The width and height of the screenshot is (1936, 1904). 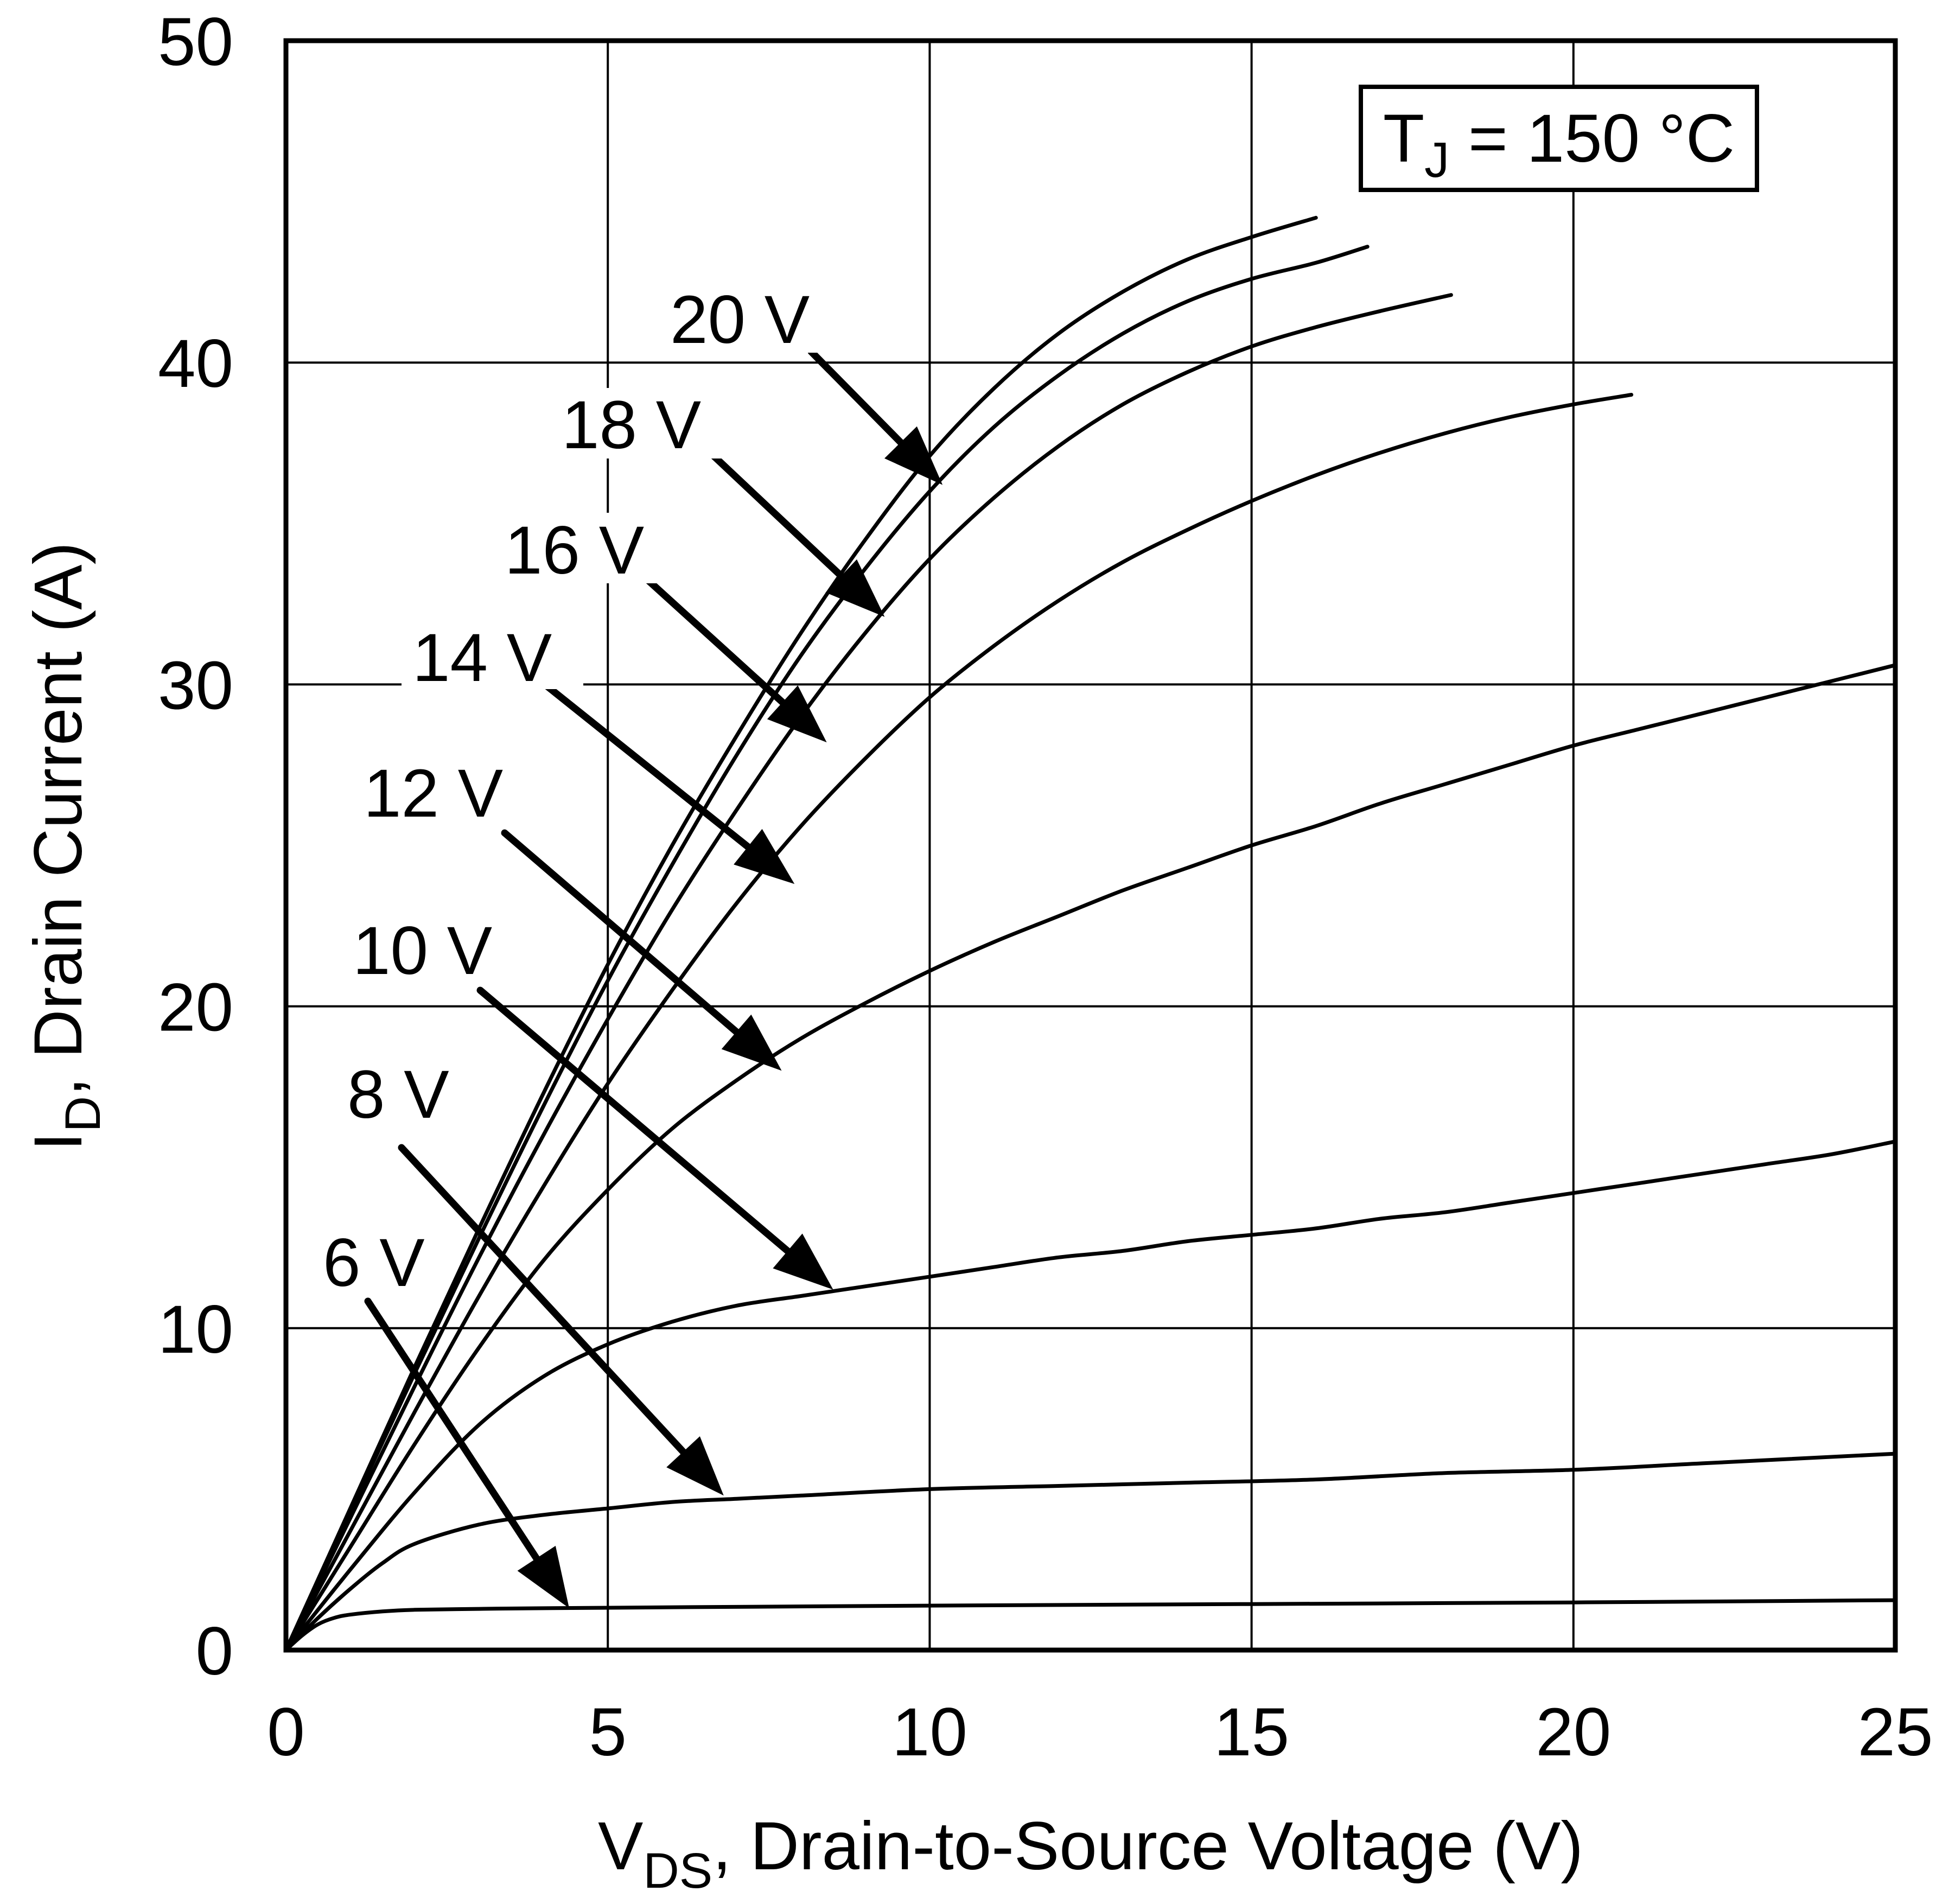 I want to click on annotation-text: TJ = 150 °C, so click(x=1559, y=145).